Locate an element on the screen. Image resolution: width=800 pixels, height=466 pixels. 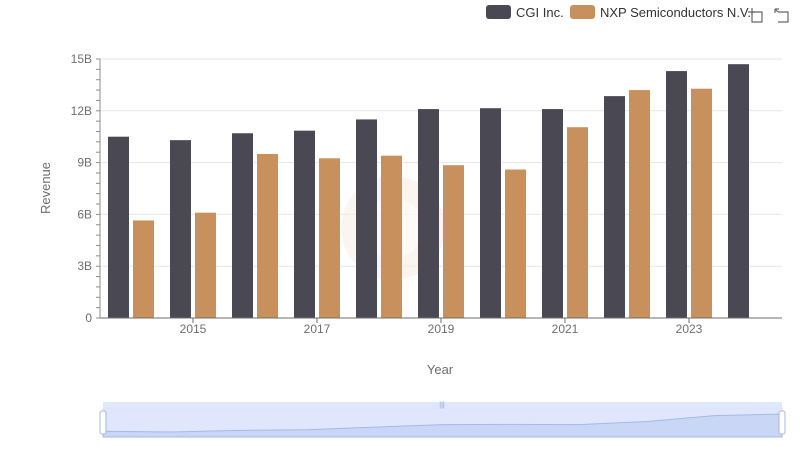
bar-nxp-2017 is located at coordinates (329, 238).